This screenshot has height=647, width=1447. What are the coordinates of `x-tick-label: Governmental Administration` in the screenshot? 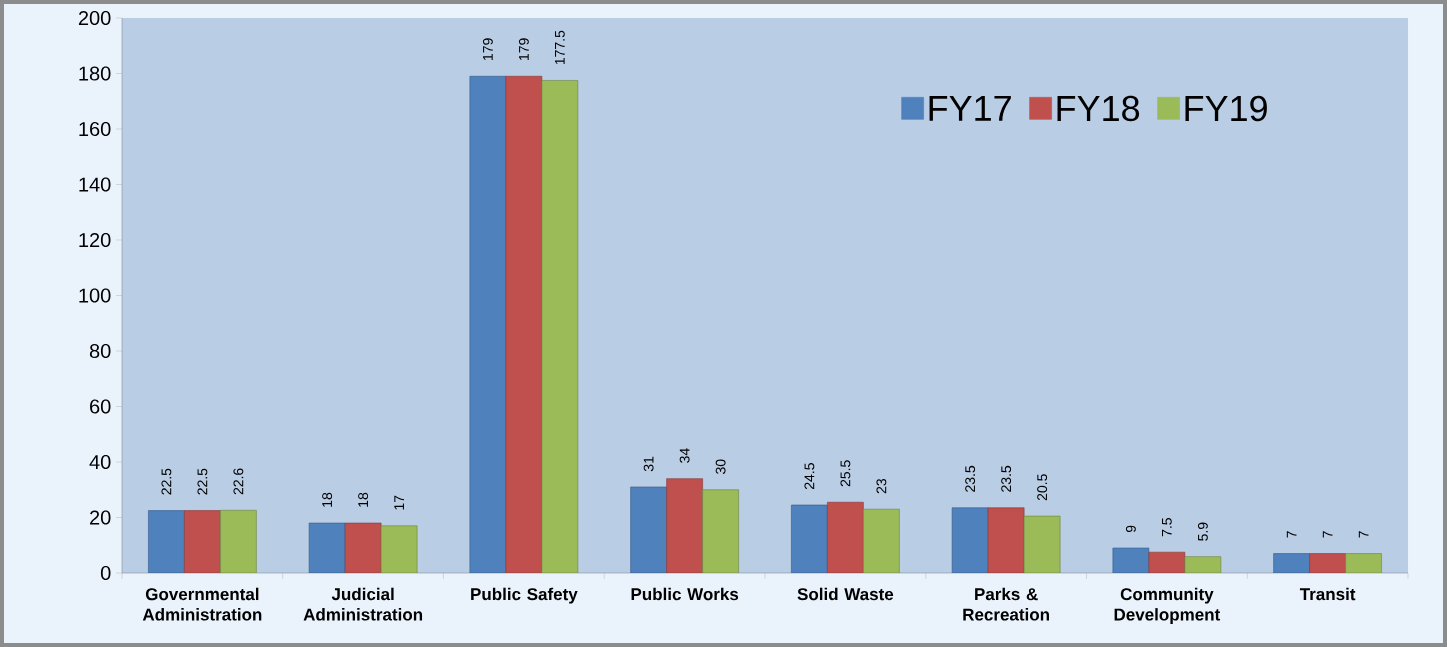 It's located at (202, 604).